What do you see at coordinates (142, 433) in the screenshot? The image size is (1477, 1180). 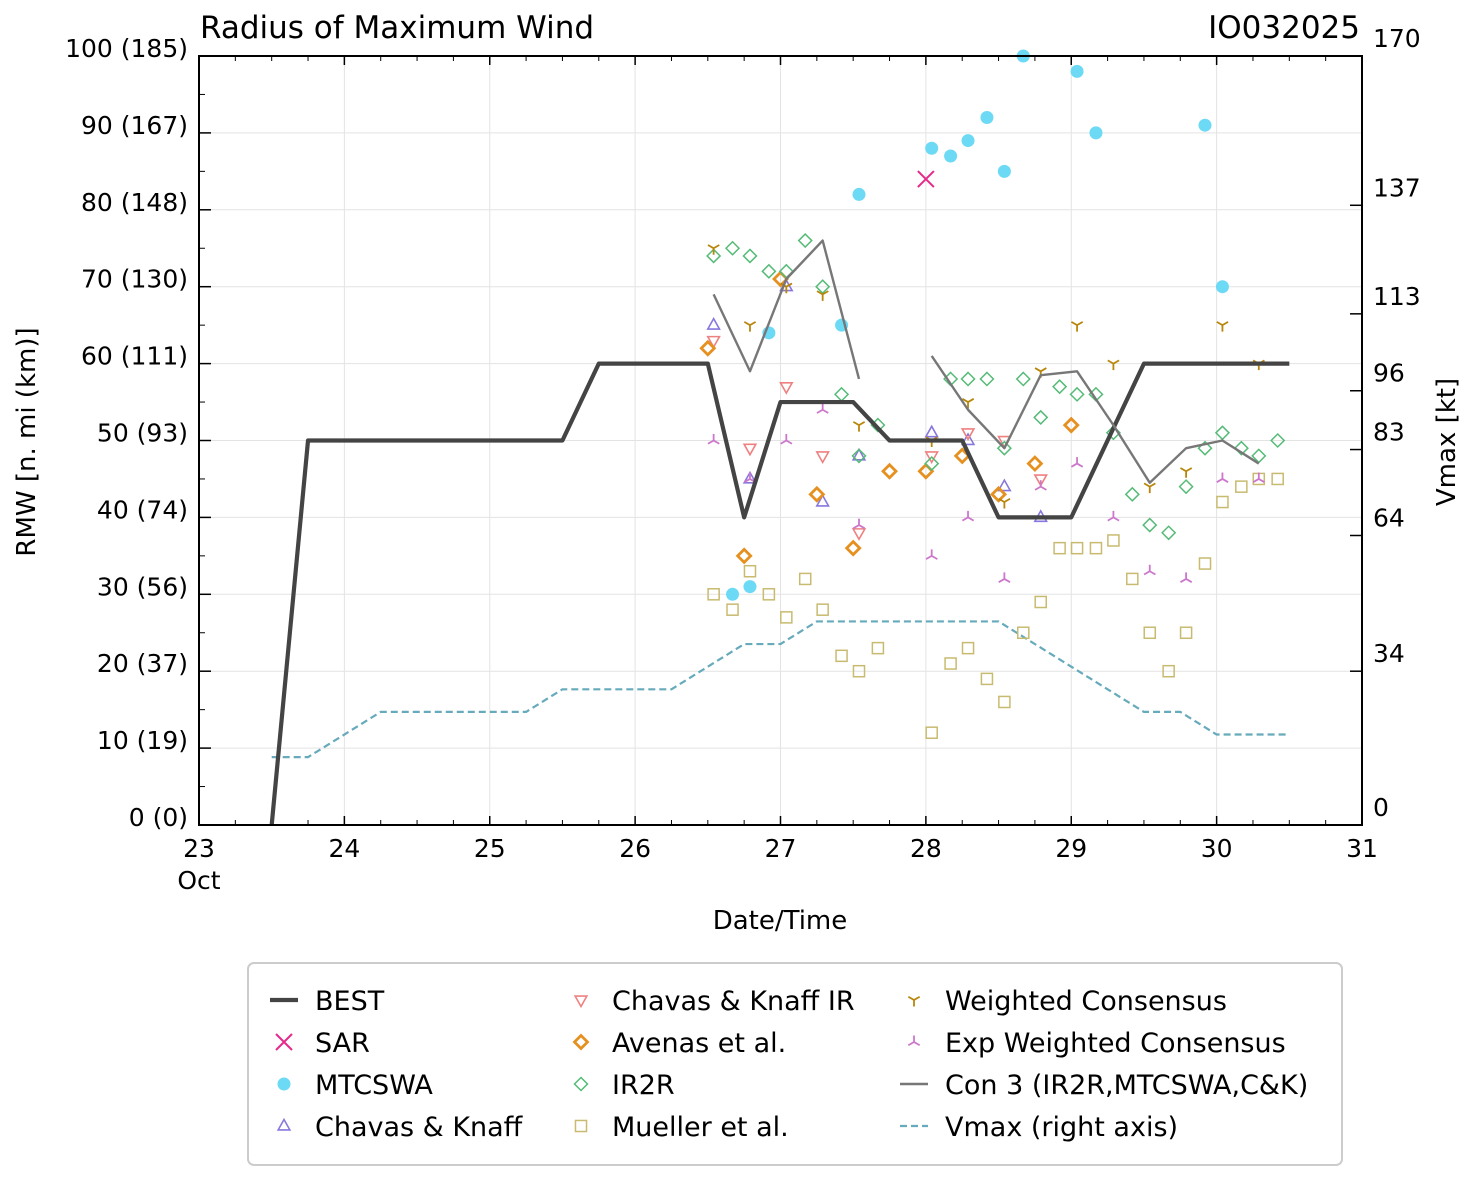 I see `y-tick-label: 50 (93)` at bounding box center [142, 433].